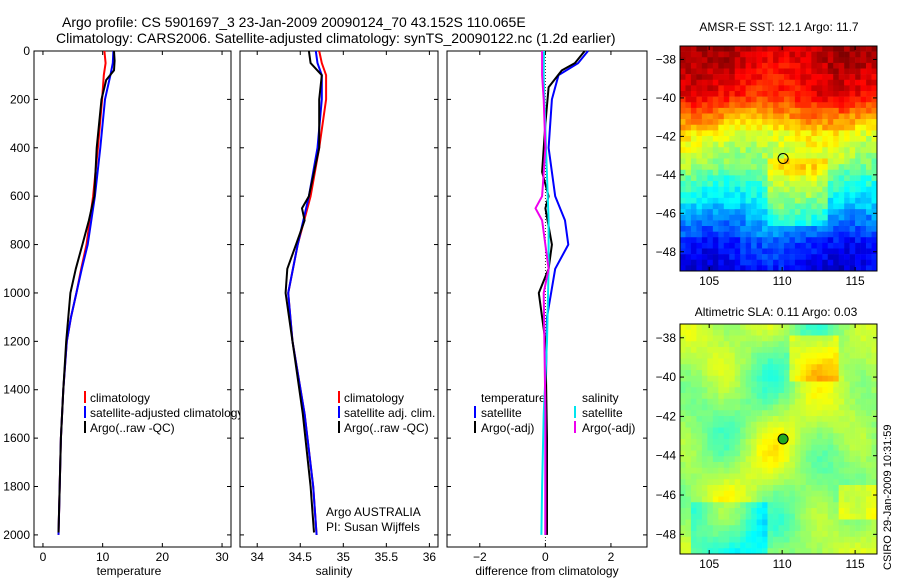 The image size is (900, 580). Describe the element at coordinates (339, 397) in the screenshot. I see `legend-swatch-climatology` at that location.